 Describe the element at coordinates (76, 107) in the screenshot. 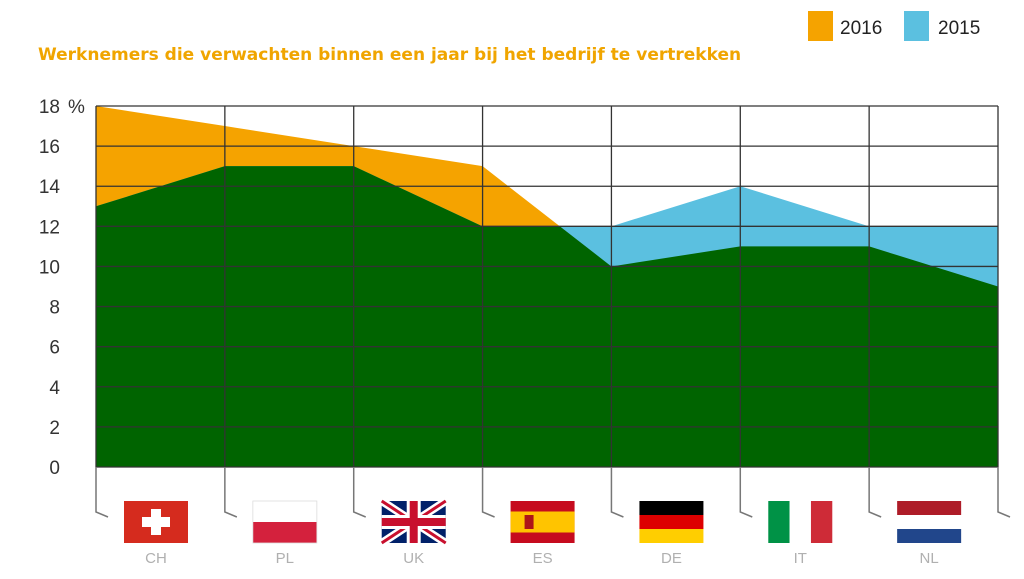

I see `y-axis-unit: %` at that location.